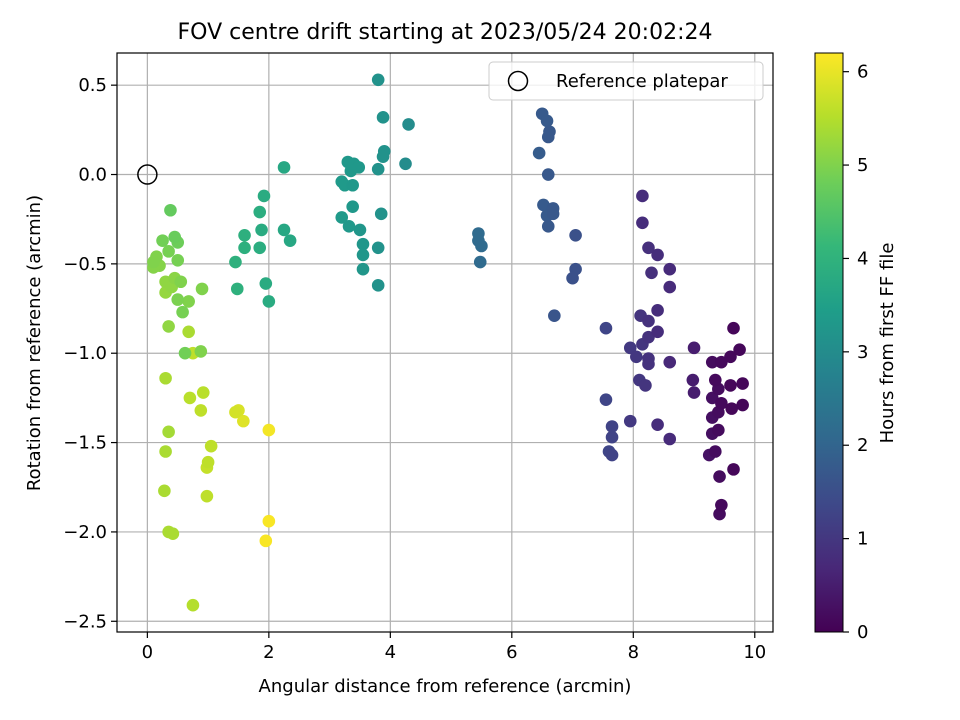  Describe the element at coordinates (85, 532) in the screenshot. I see `y-tick-label: −2.0` at that location.